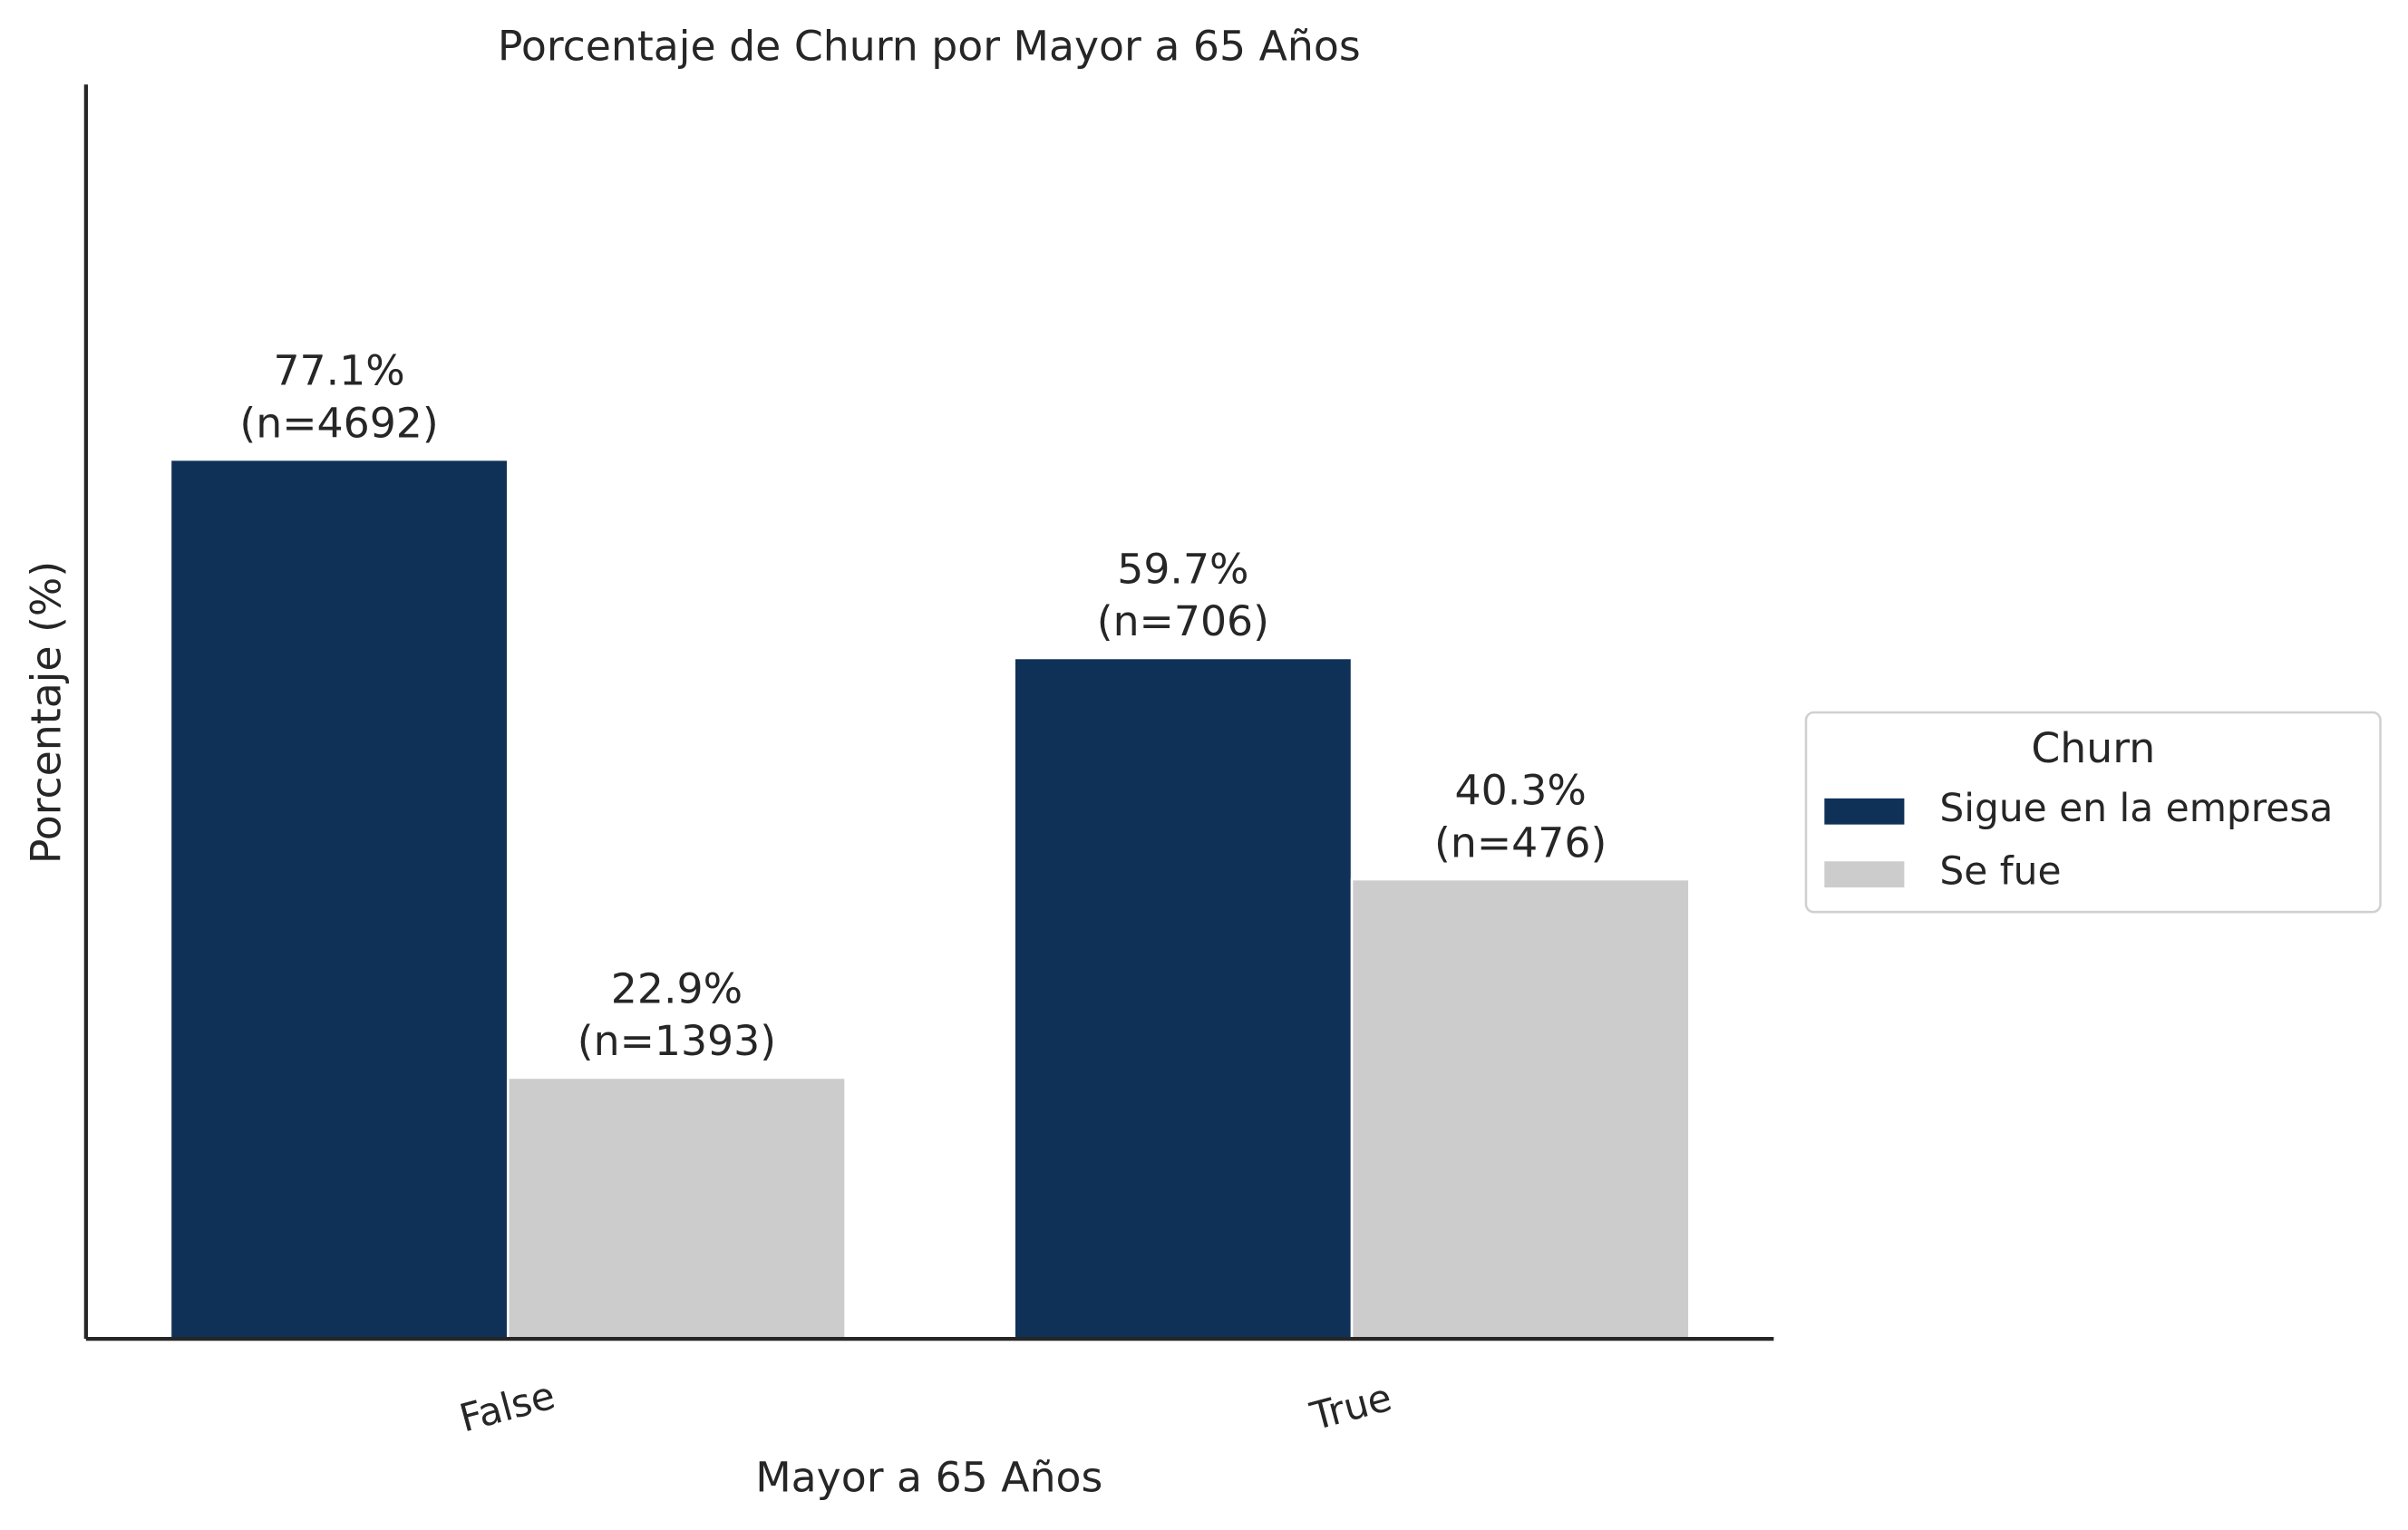 The image size is (2408, 1530). What do you see at coordinates (507, 1407) in the screenshot?
I see `x-tick-label: False` at bounding box center [507, 1407].